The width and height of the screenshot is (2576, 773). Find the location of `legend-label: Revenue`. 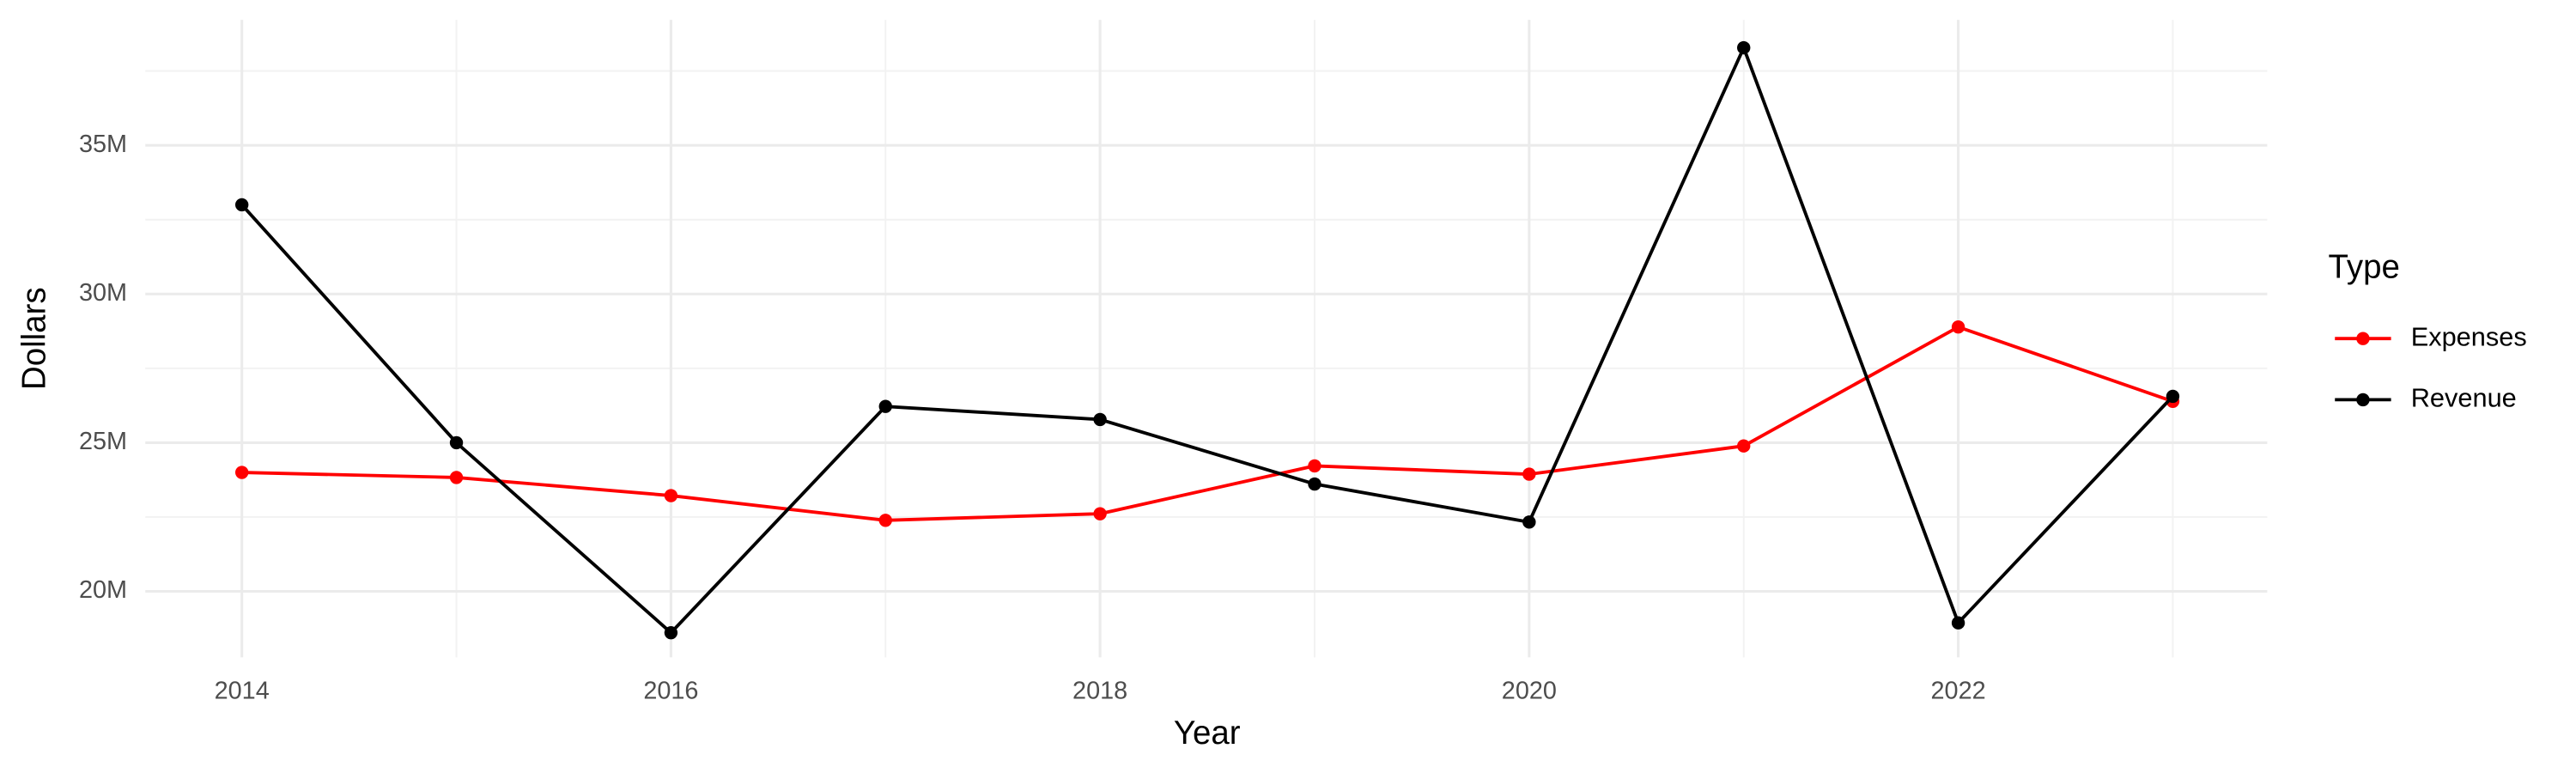

legend-label: Revenue is located at coordinates (2464, 398).